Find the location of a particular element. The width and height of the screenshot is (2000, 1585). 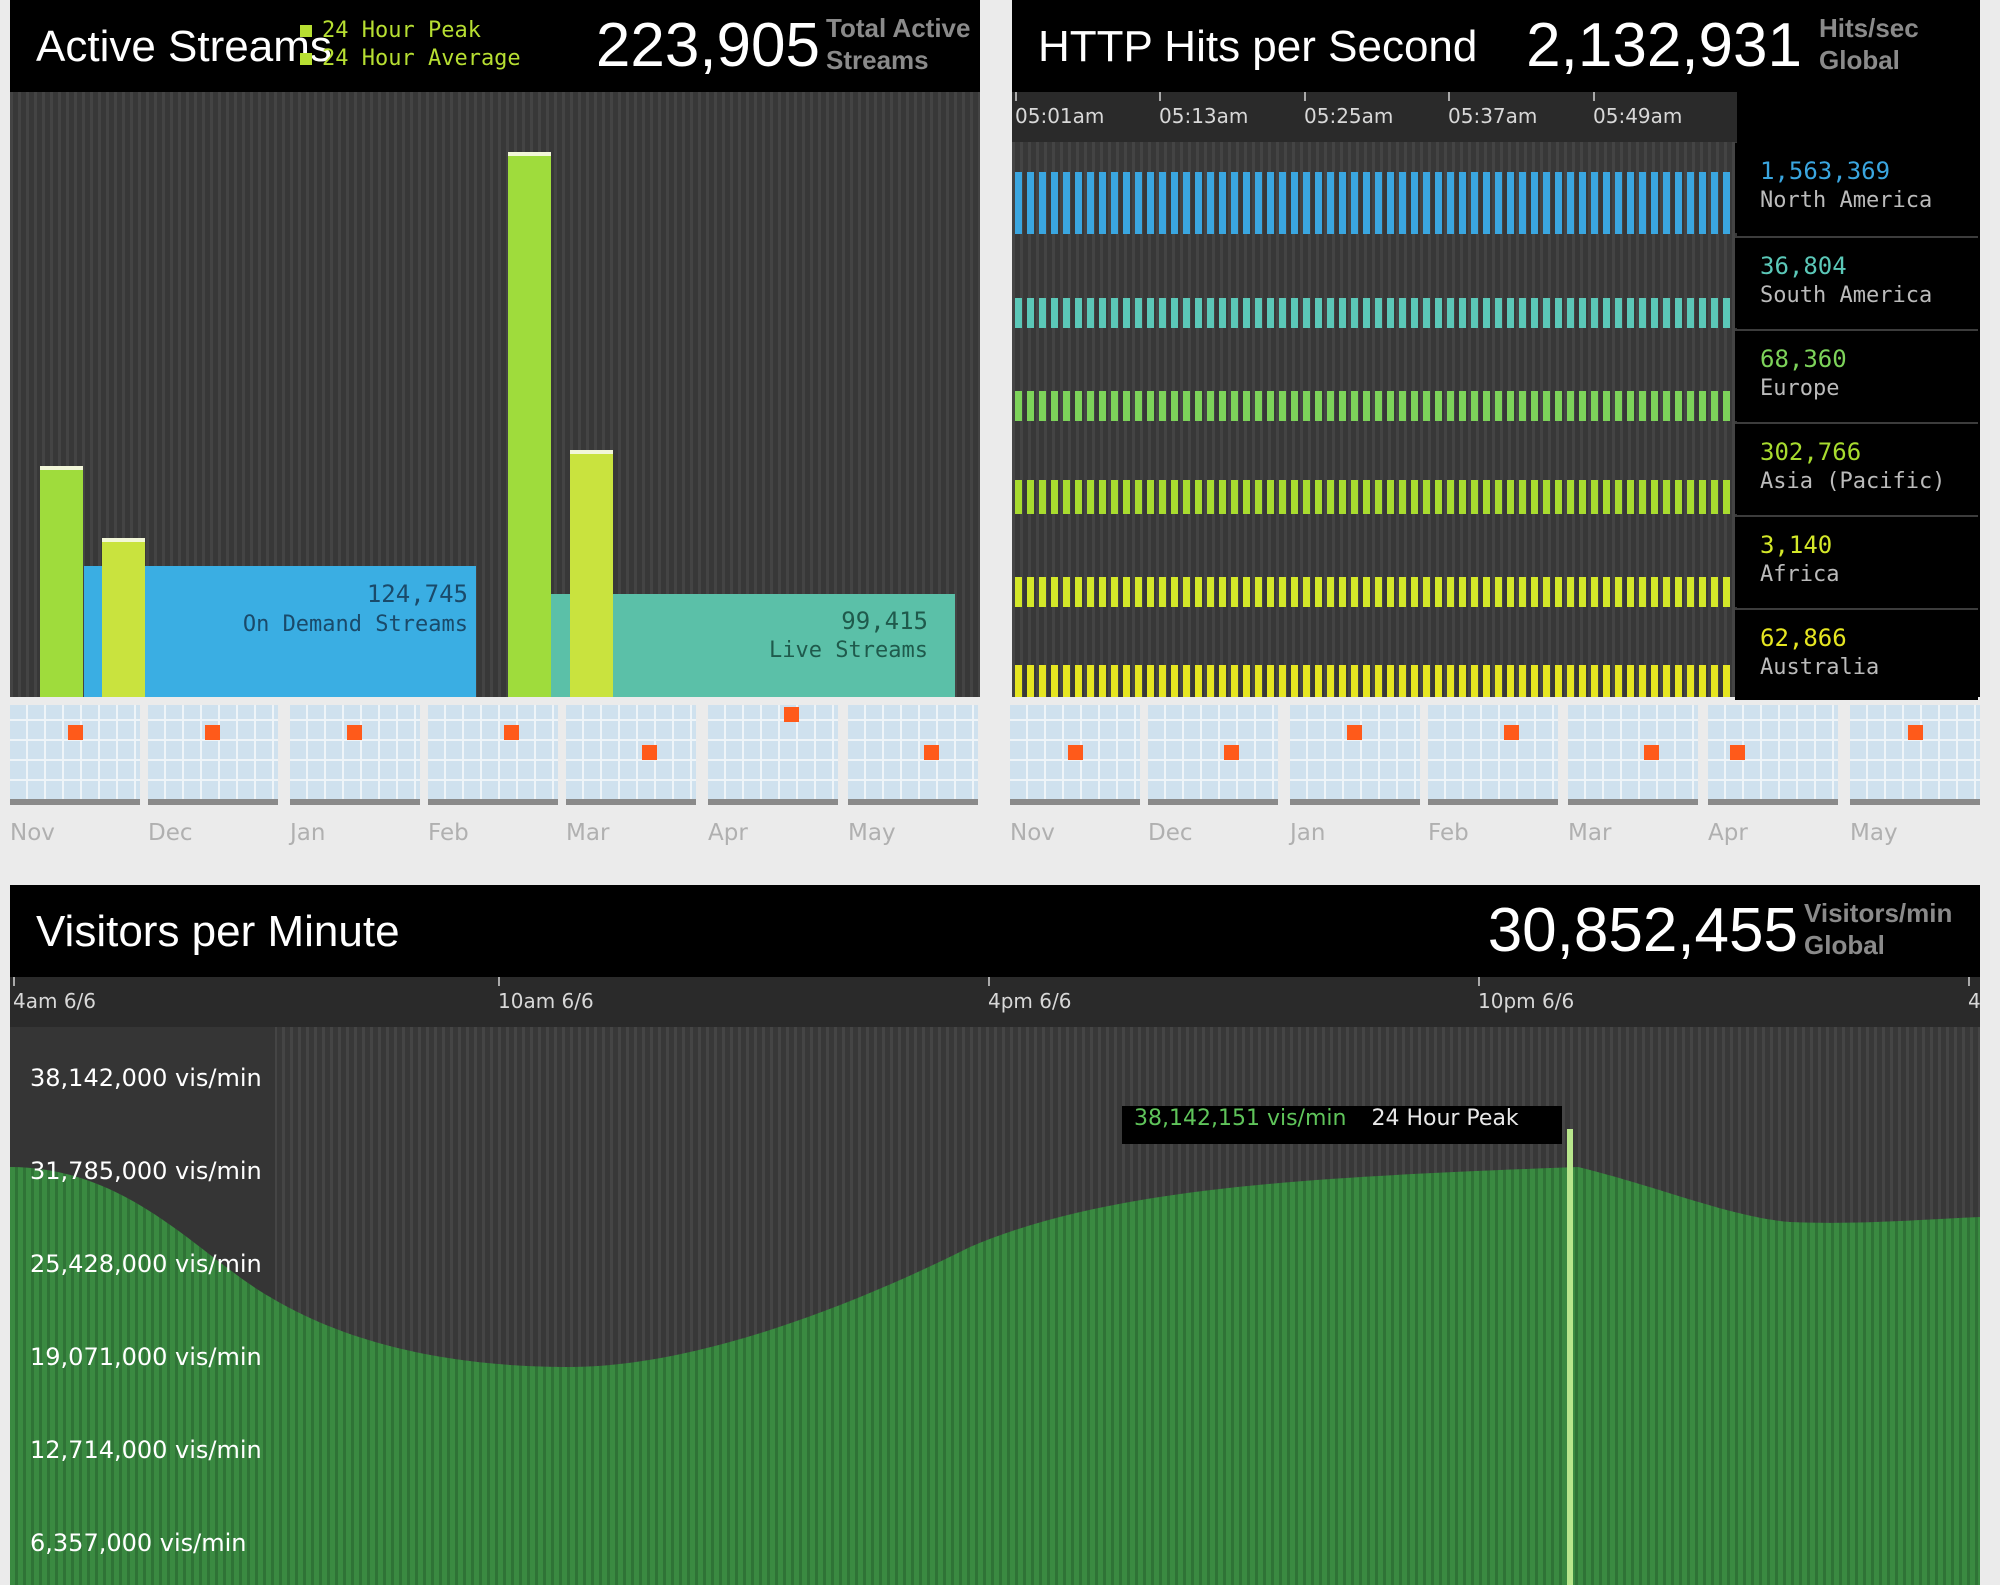

hits-bar-north-america is located at coordinates (1374, 203).